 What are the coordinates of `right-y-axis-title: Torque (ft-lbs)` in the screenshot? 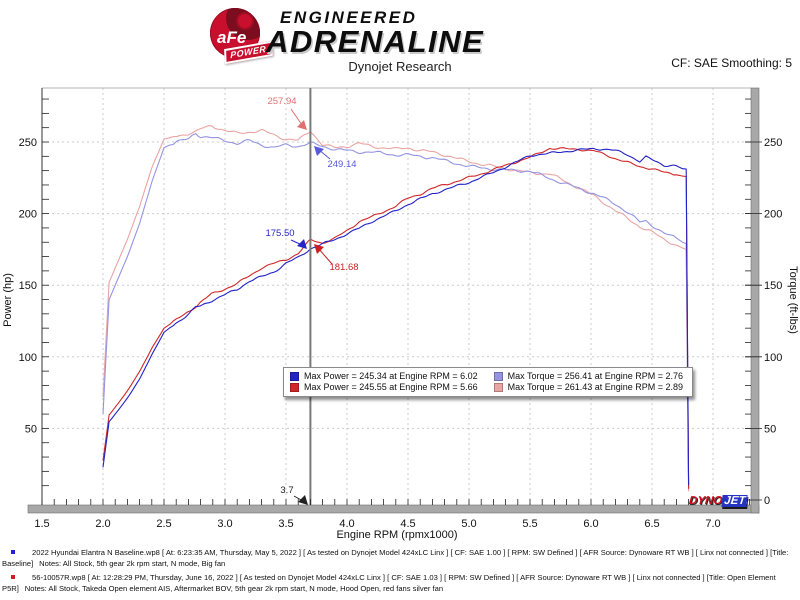 It's located at (793, 300).